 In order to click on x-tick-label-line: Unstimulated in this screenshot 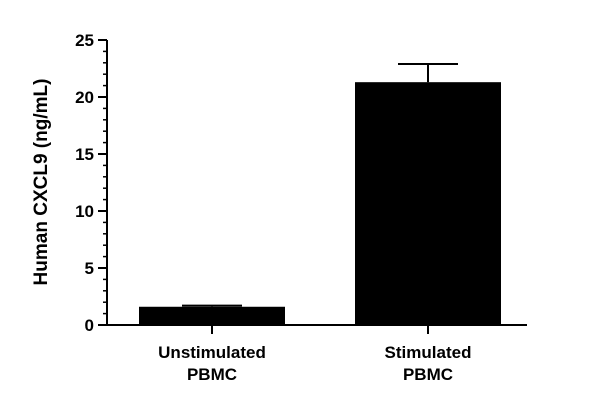, I will do `click(212, 352)`.